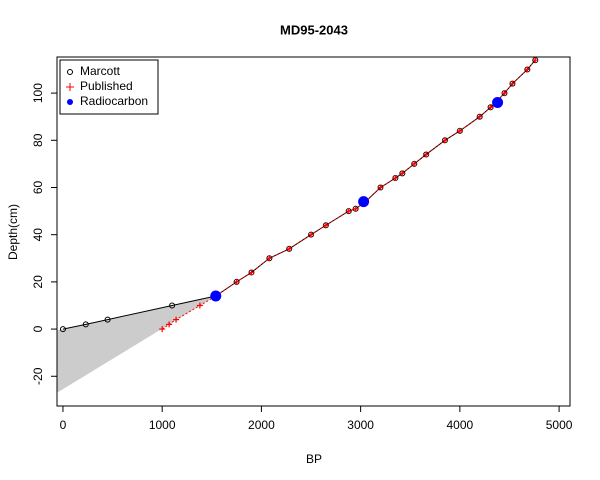 Image resolution: width=600 pixels, height=480 pixels. What do you see at coordinates (460, 425) in the screenshot?
I see `x-tick-label: 4000` at bounding box center [460, 425].